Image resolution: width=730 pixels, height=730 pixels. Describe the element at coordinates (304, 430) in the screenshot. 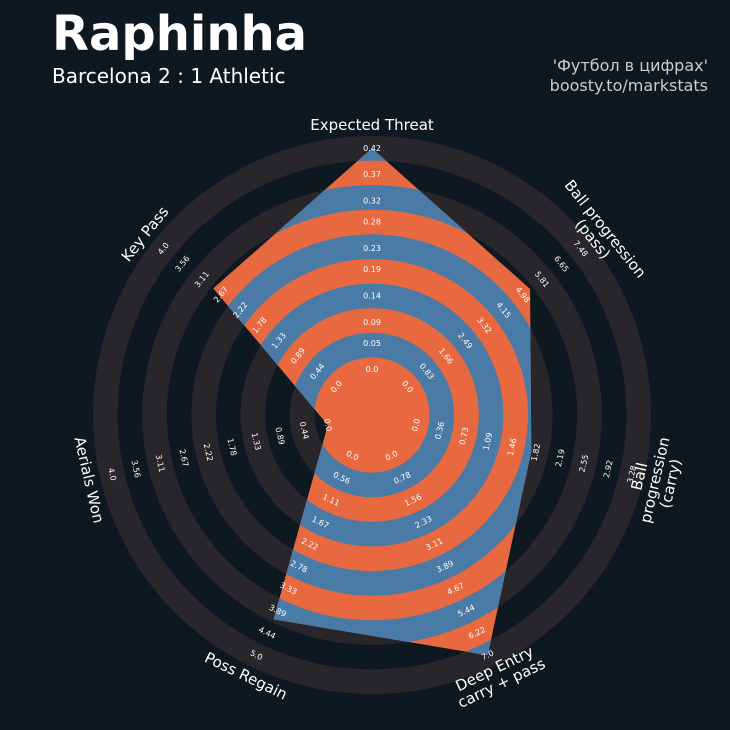

I see `tick-label: 0.44` at that location.